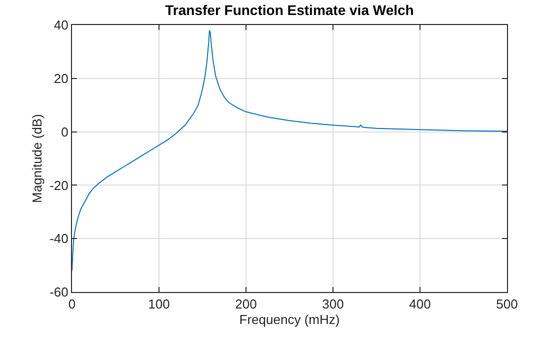  I want to click on y-tick-label: -20, so click(59, 185).